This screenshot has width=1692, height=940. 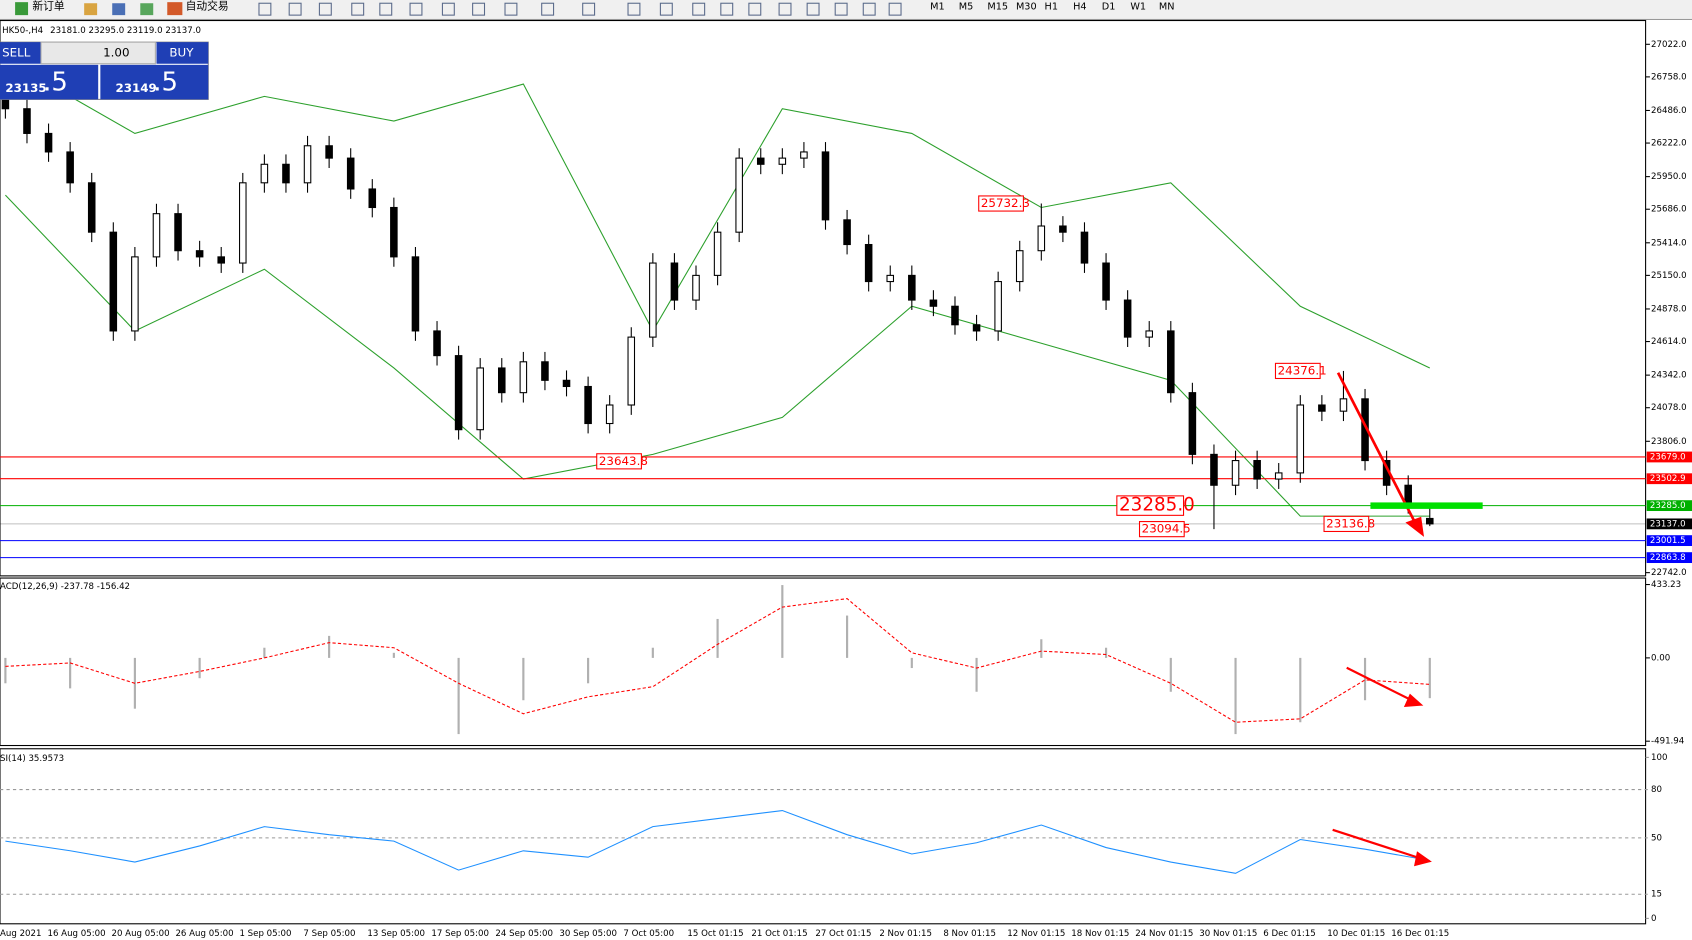 I want to click on bid-main: 23135, so click(x=25, y=88).